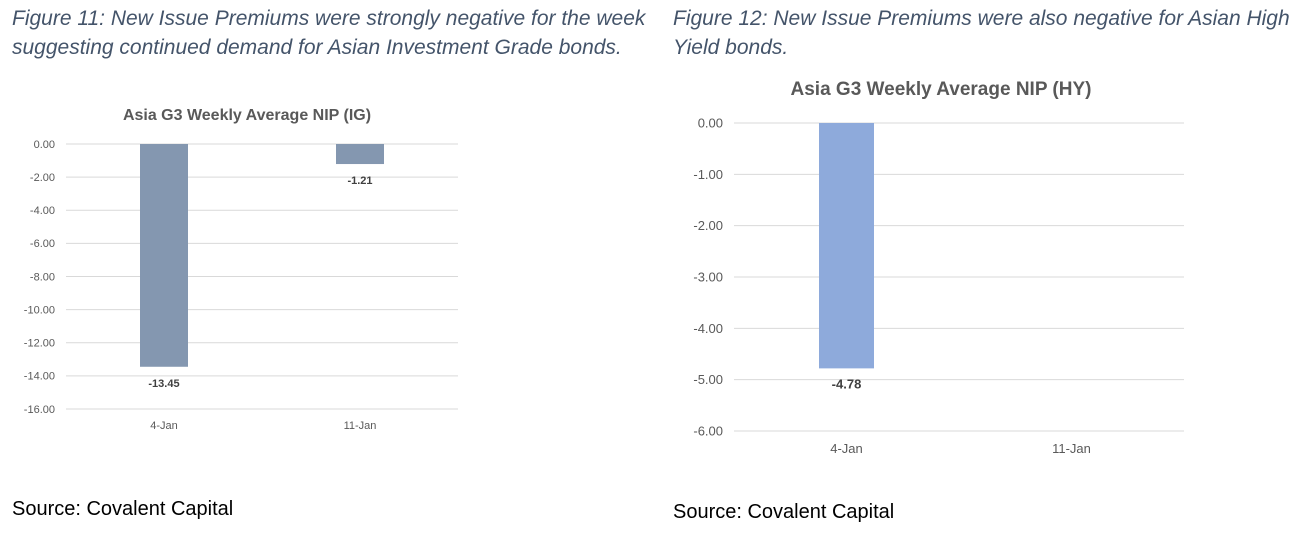  I want to click on data-label: -13.45, so click(163, 384).